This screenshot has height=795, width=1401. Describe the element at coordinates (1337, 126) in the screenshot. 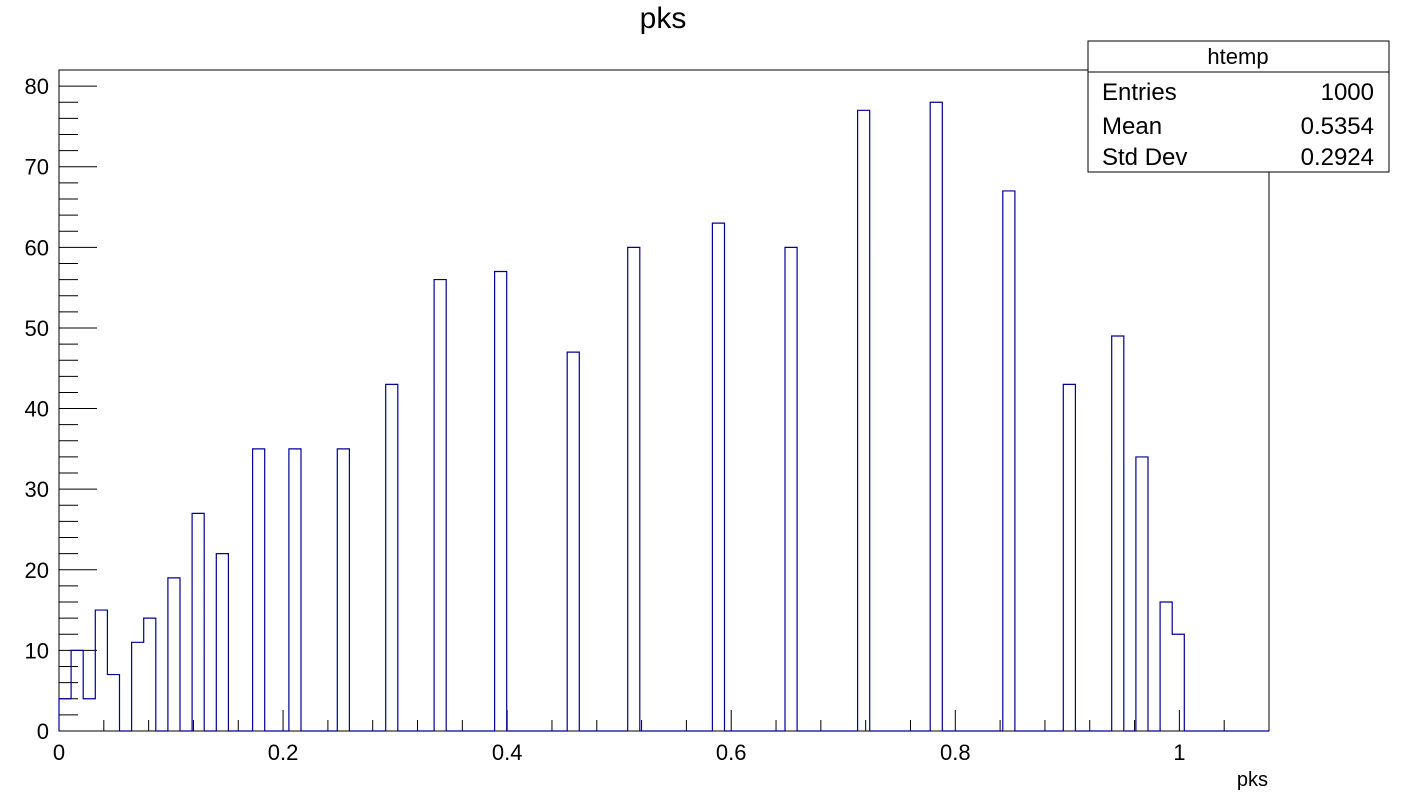

I see `stats-mean-value: 0.5354` at that location.